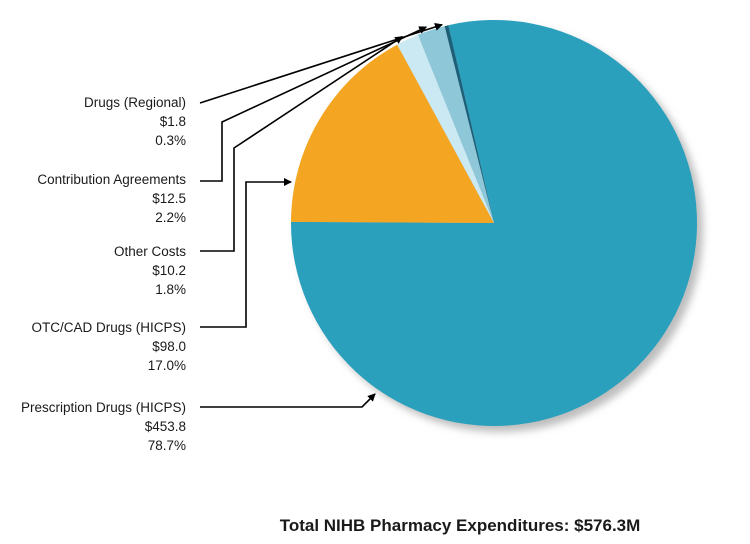 This screenshot has height=544, width=750. What do you see at coordinates (111, 179) in the screenshot?
I see `label-name: Contribution Agreements` at bounding box center [111, 179].